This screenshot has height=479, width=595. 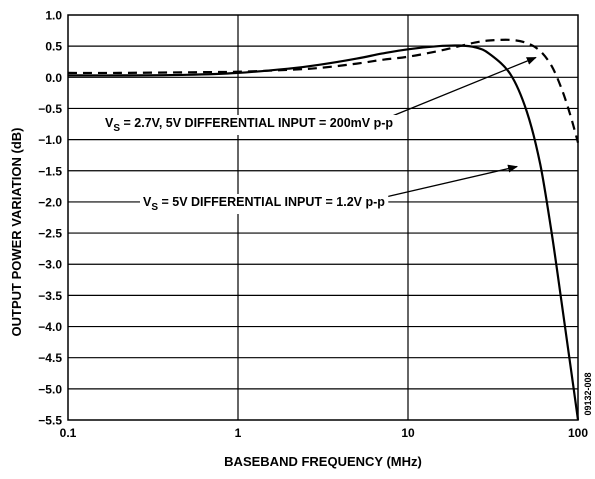 I want to click on x-tick-label: 10, so click(x=408, y=433).